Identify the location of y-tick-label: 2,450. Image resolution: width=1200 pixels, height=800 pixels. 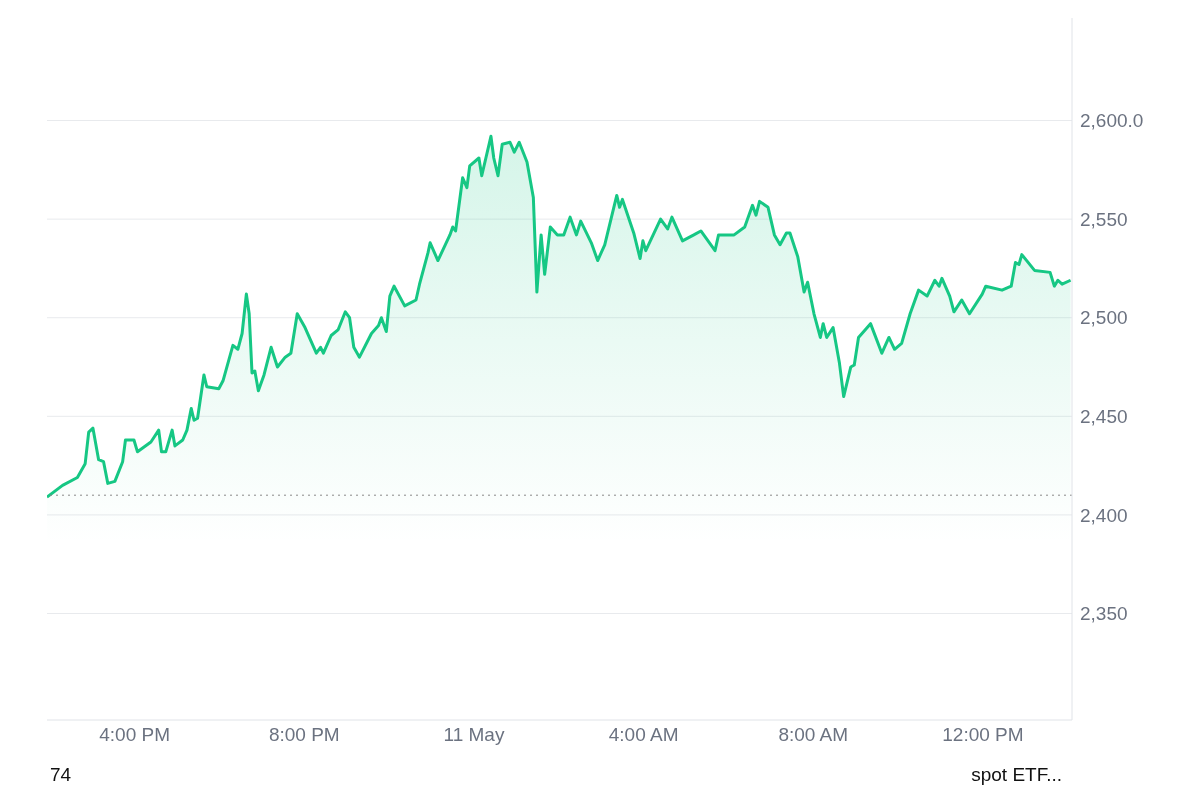
(1104, 417).